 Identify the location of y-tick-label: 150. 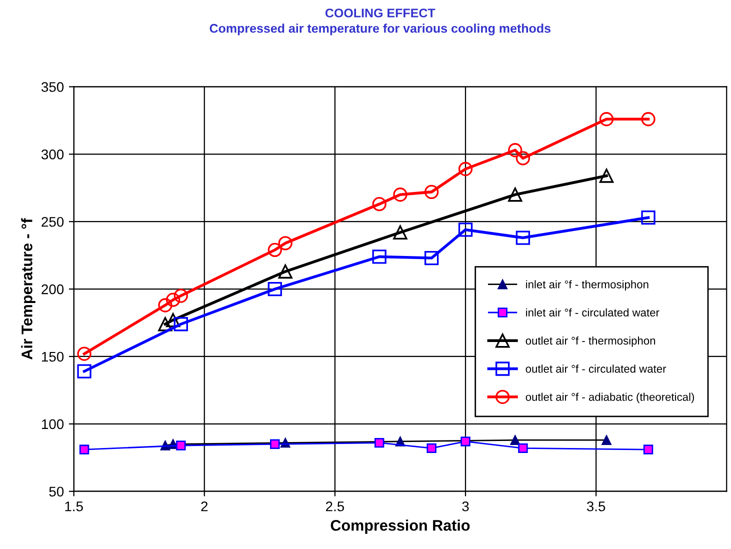
(53, 357).